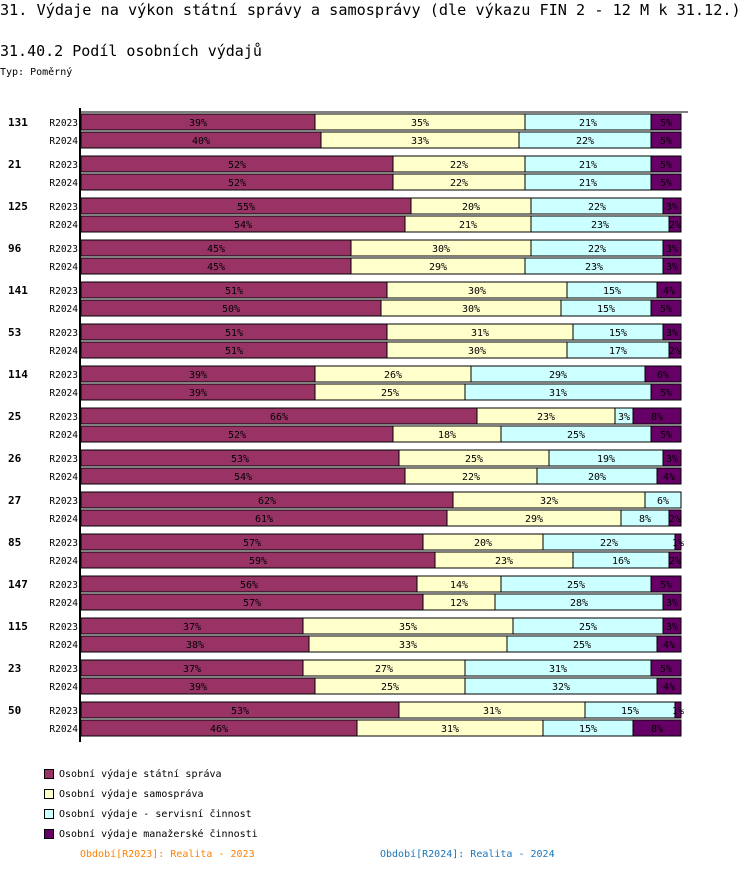 This screenshot has height=894, width=750. What do you see at coordinates (597, 477) in the screenshot?
I see `data-label: 20%` at bounding box center [597, 477].